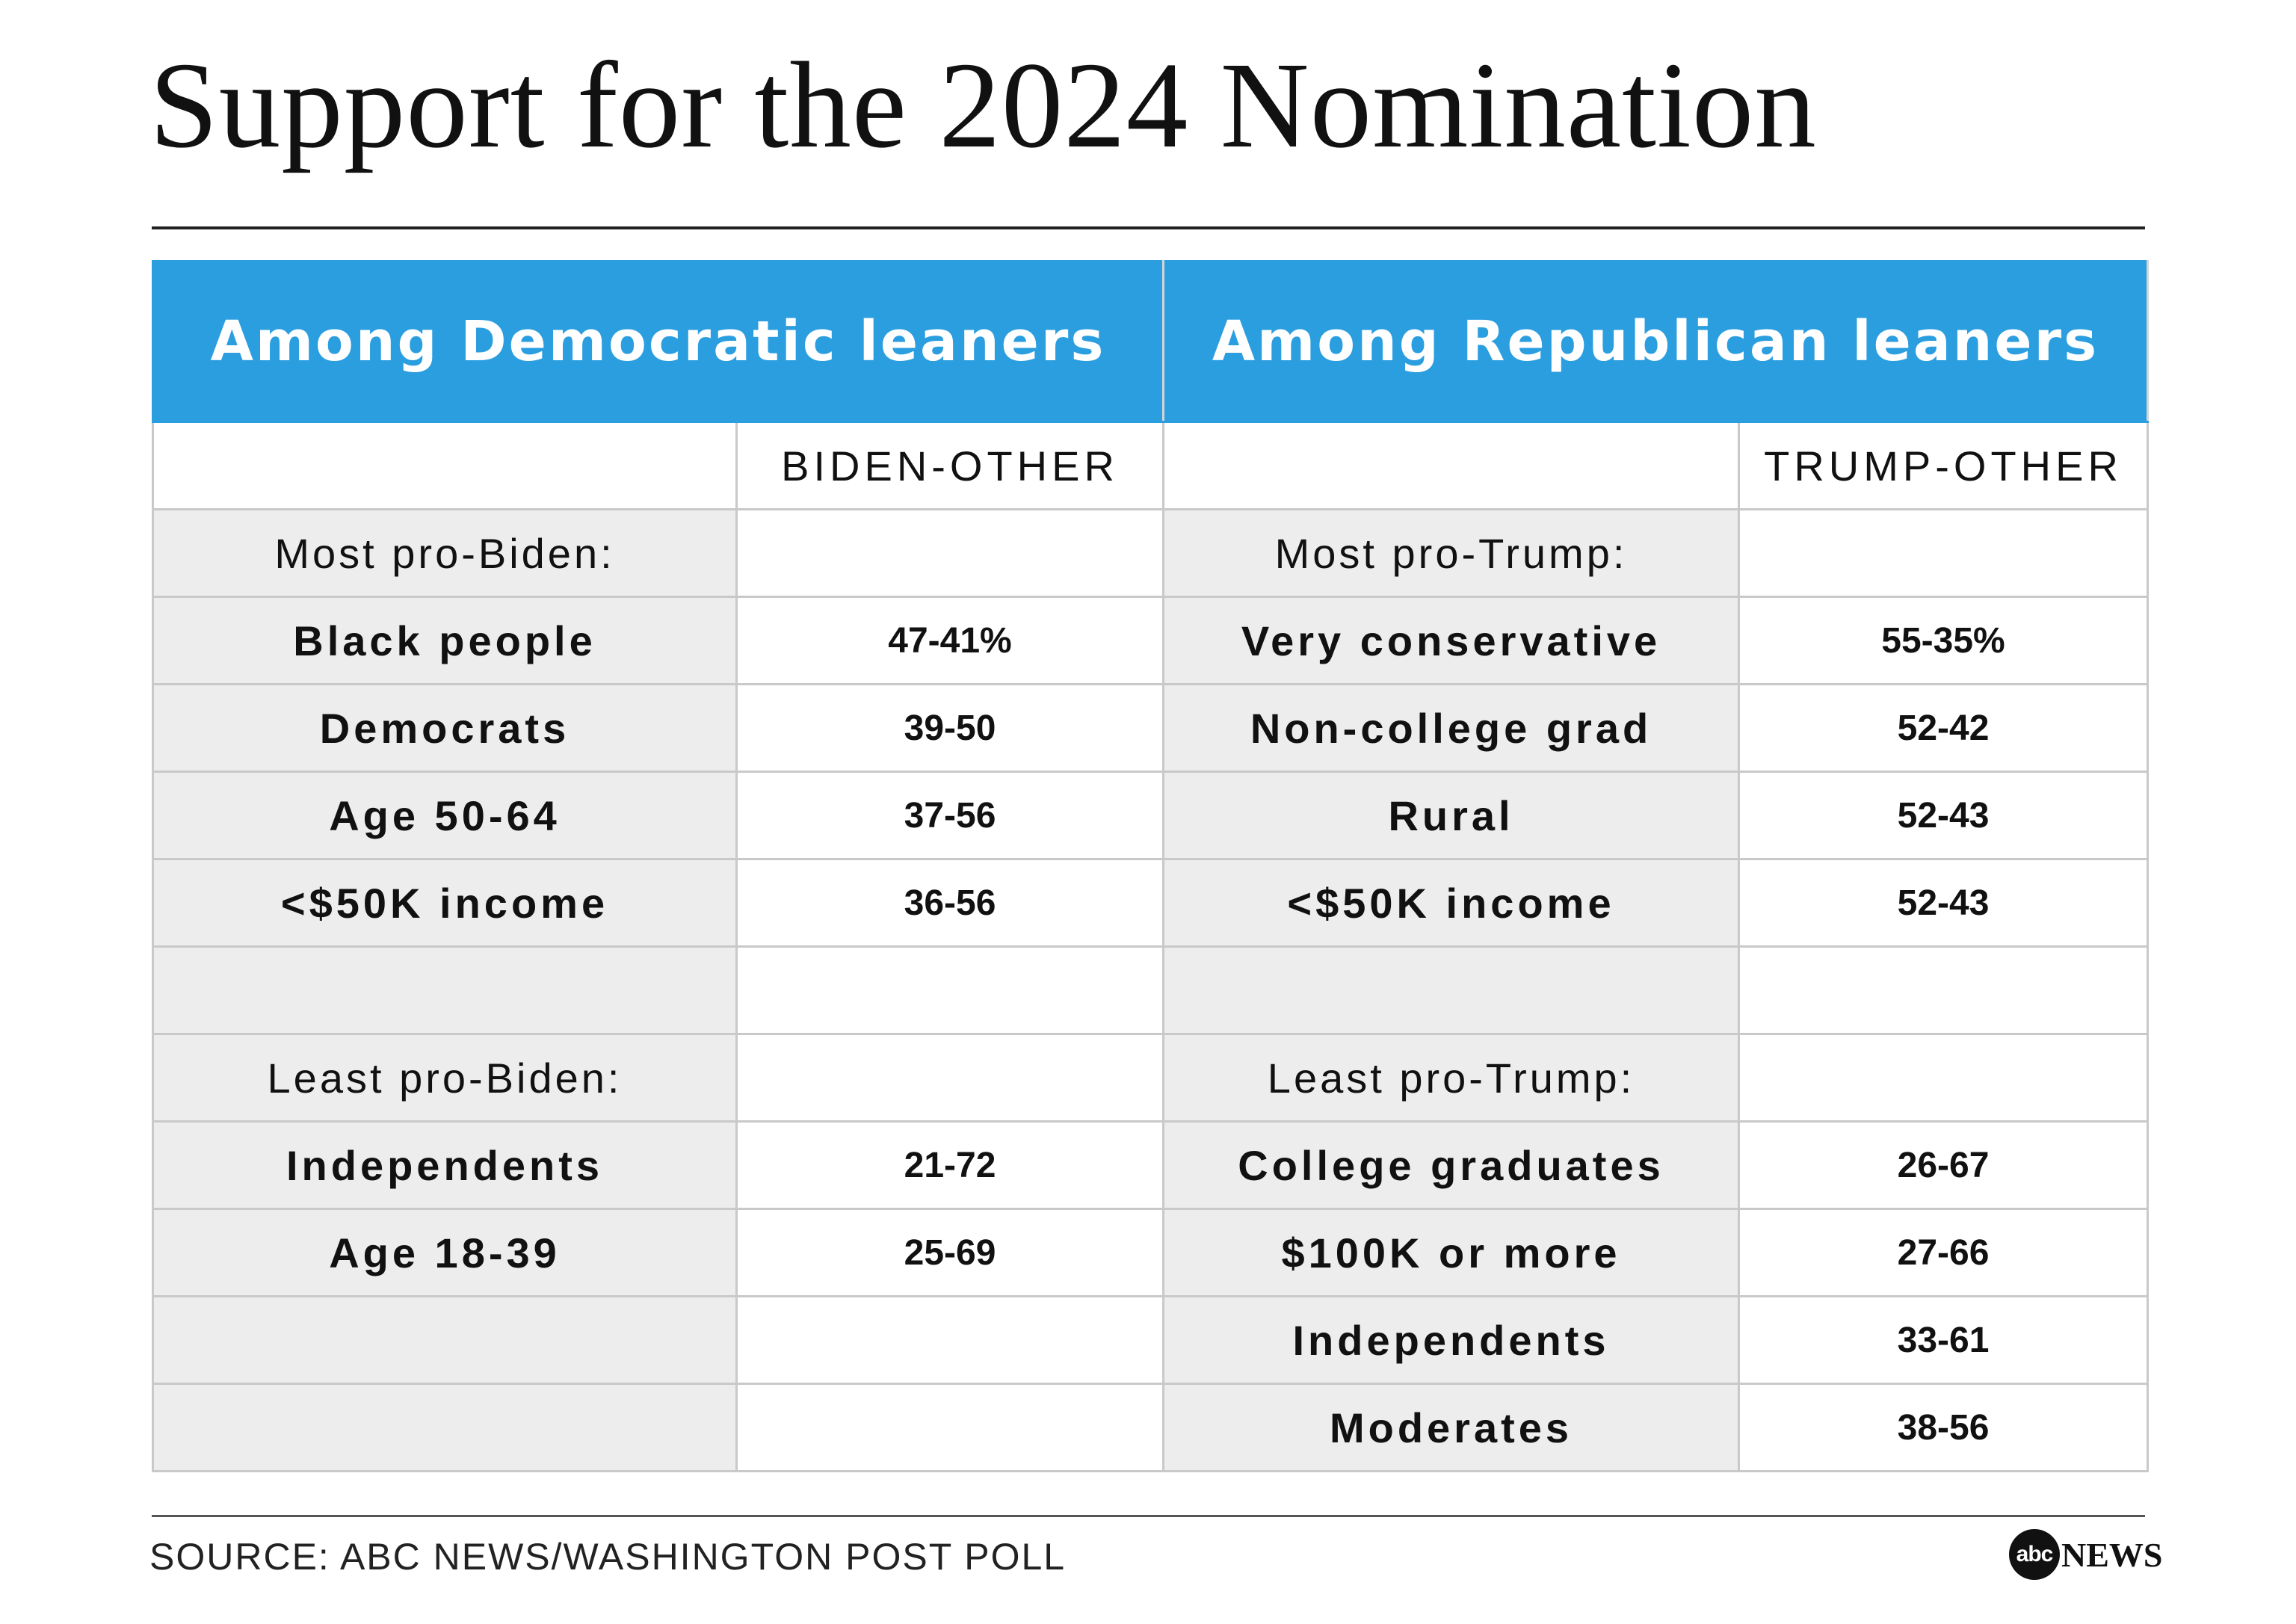 This screenshot has height=1624, width=2296. Describe the element at coordinates (950, 1252) in the screenshot. I see `biden-other-value: 25-69` at that location.